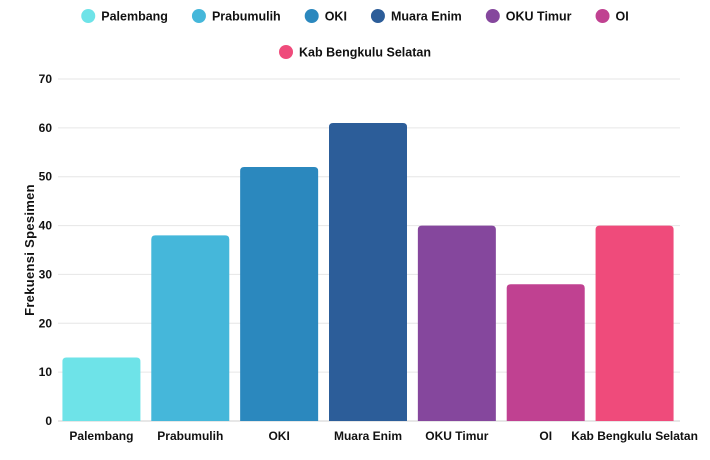  What do you see at coordinates (46, 250) in the screenshot?
I see `y-axis-ticks: 0 10 20 30 40 50 60 70` at bounding box center [46, 250].